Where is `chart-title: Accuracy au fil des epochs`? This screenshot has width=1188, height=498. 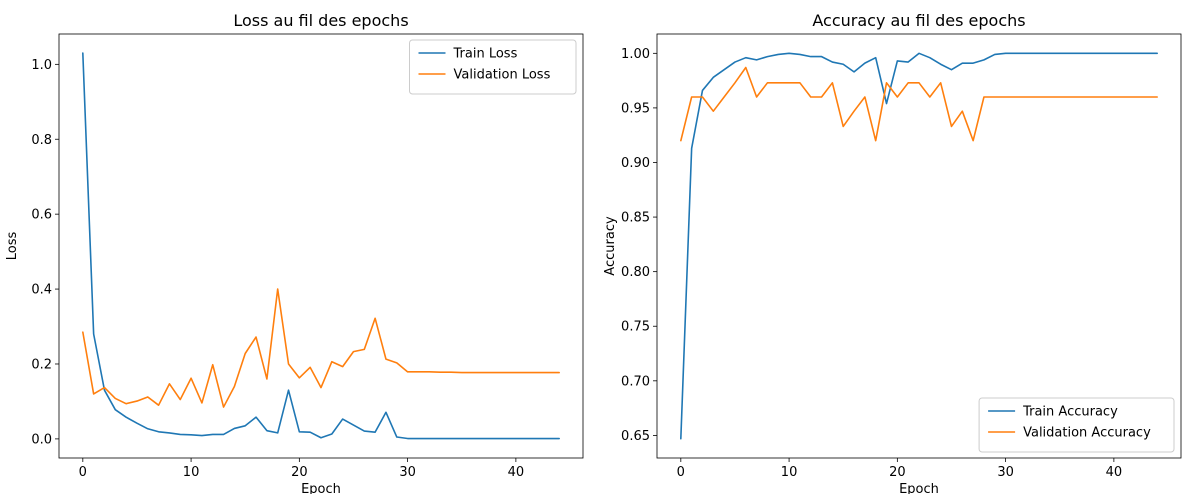
chart-title: Accuracy au fil des epochs is located at coordinates (918, 20).